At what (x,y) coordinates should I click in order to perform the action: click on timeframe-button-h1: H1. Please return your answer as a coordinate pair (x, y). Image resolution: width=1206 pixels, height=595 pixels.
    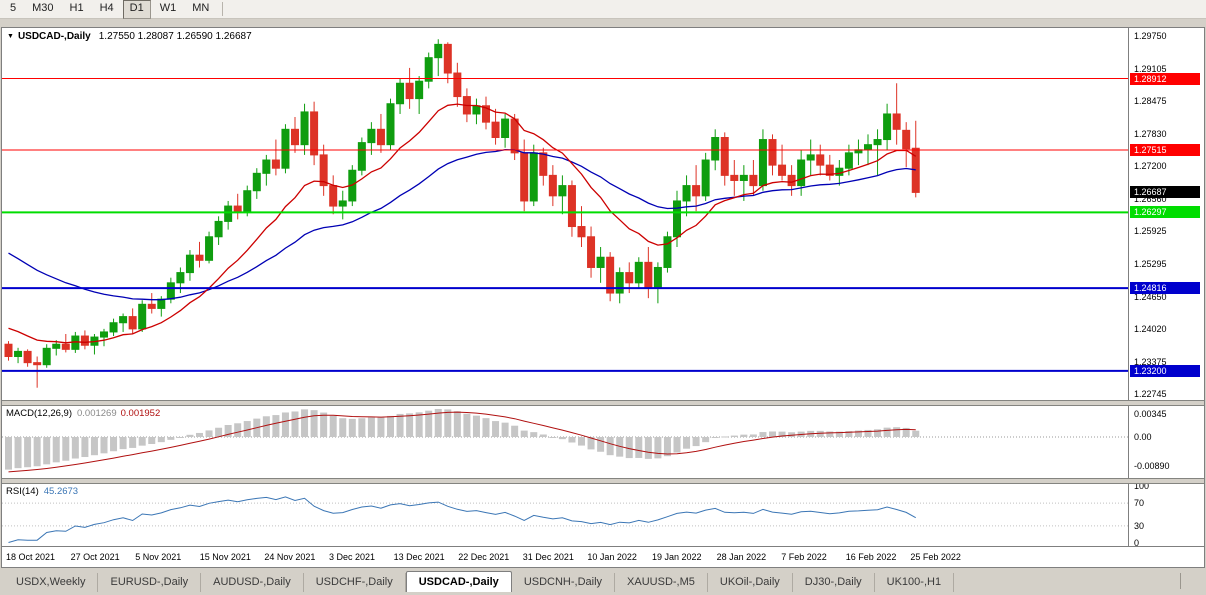
    Looking at the image, I should click on (76, 7).